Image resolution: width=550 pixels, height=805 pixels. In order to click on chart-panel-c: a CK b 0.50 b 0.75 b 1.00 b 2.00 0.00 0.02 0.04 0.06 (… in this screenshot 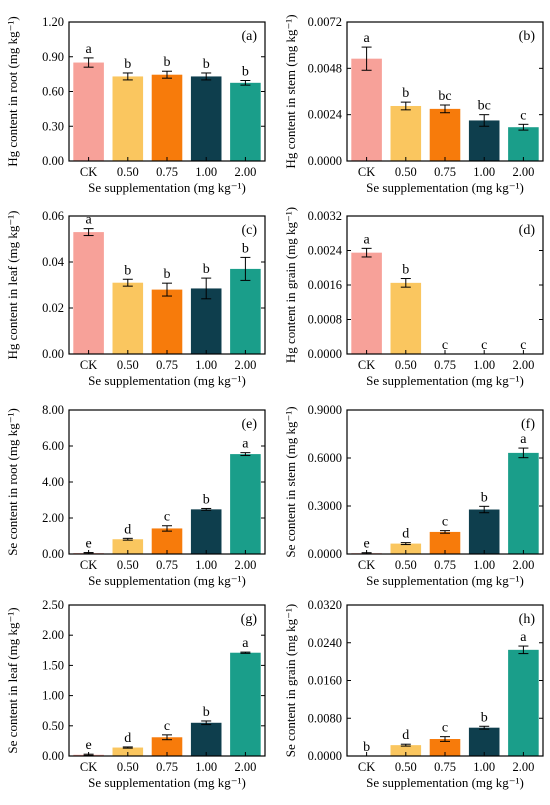, I will do `click(135, 298)`.